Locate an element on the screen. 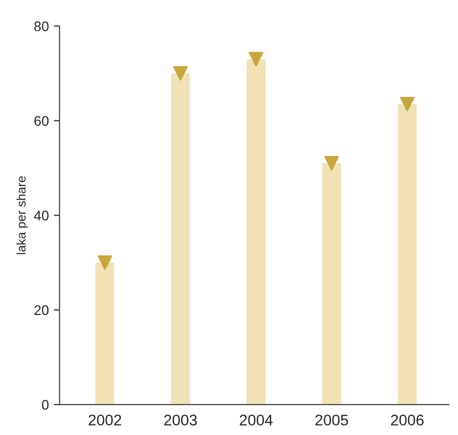  x-tick-label: 2004 is located at coordinates (256, 420).